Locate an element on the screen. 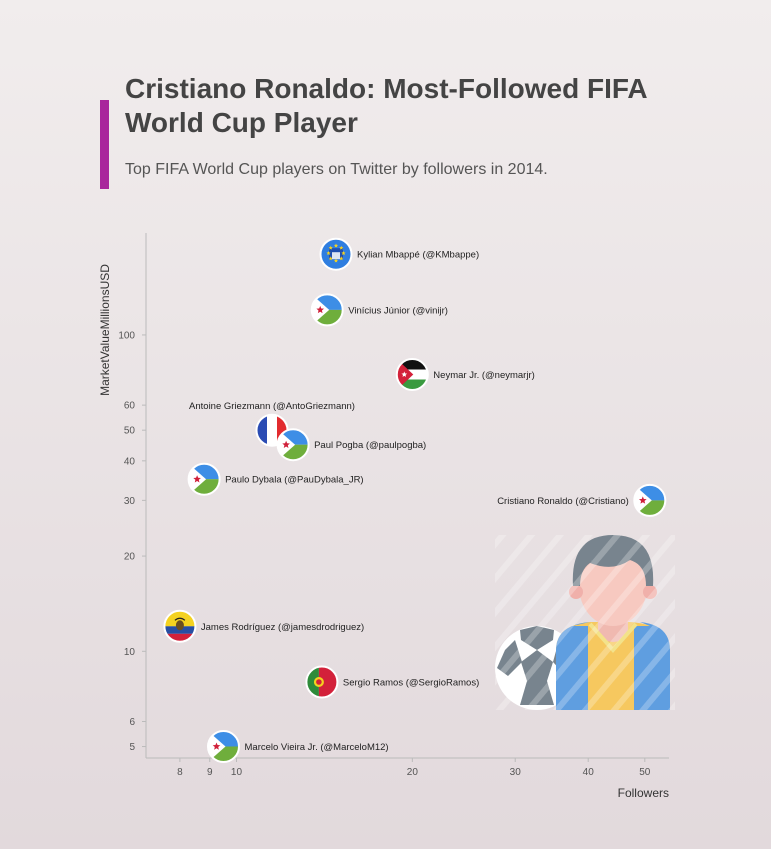 This screenshot has width=771, height=849. y-tick-label: 20 is located at coordinates (130, 557).